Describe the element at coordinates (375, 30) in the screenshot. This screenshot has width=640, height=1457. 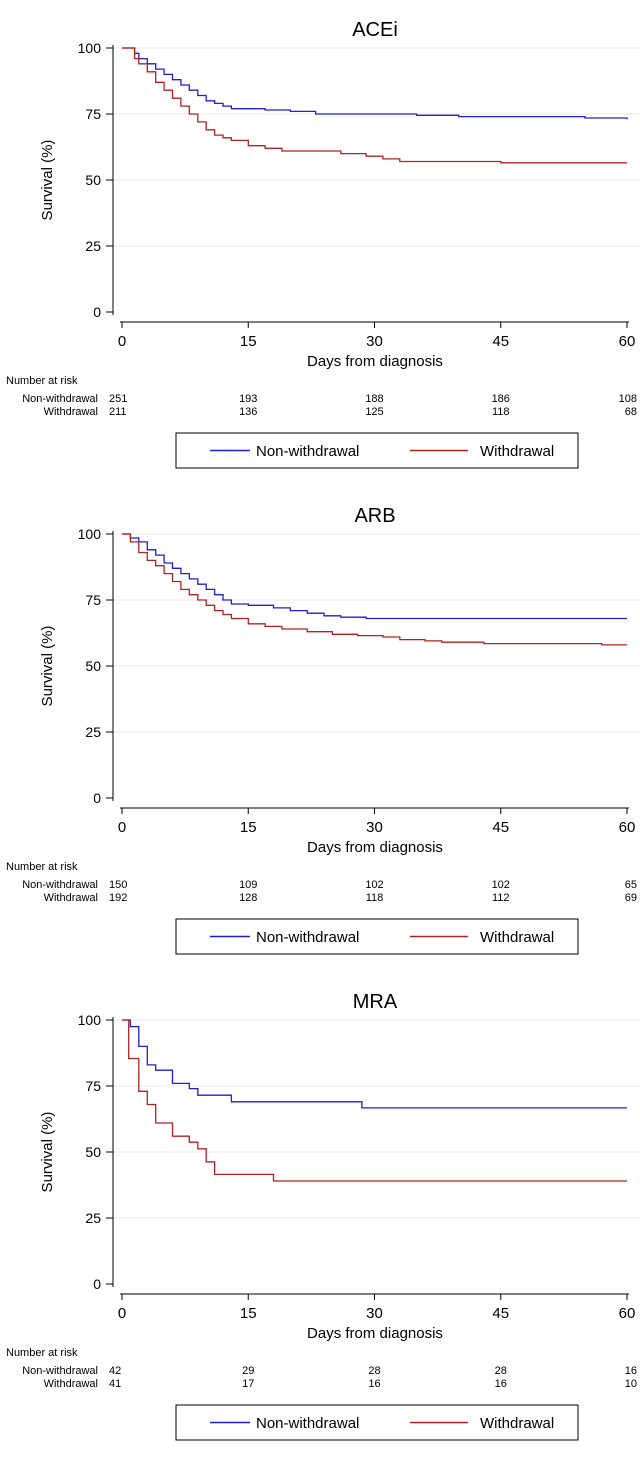
I see `panel-title: ACEi` at that location.